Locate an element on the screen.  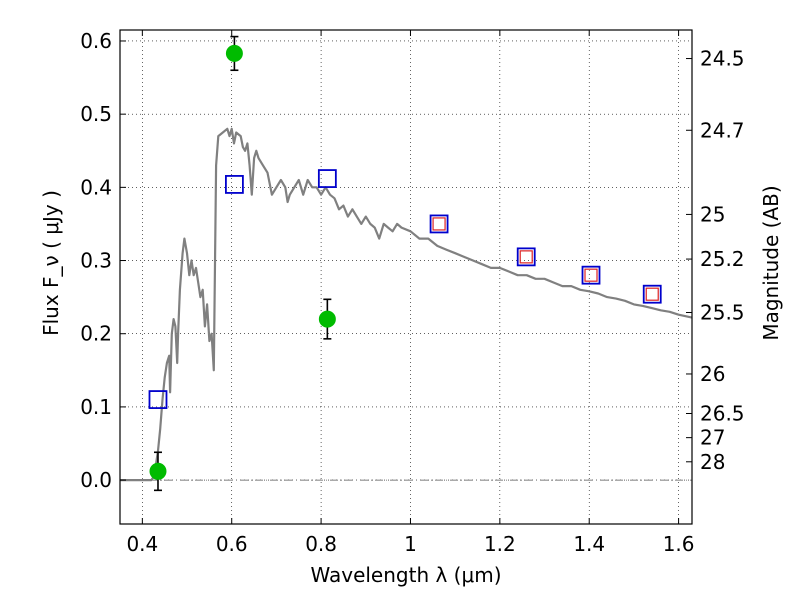
x-tick-label: 0.8 is located at coordinates (321, 544).